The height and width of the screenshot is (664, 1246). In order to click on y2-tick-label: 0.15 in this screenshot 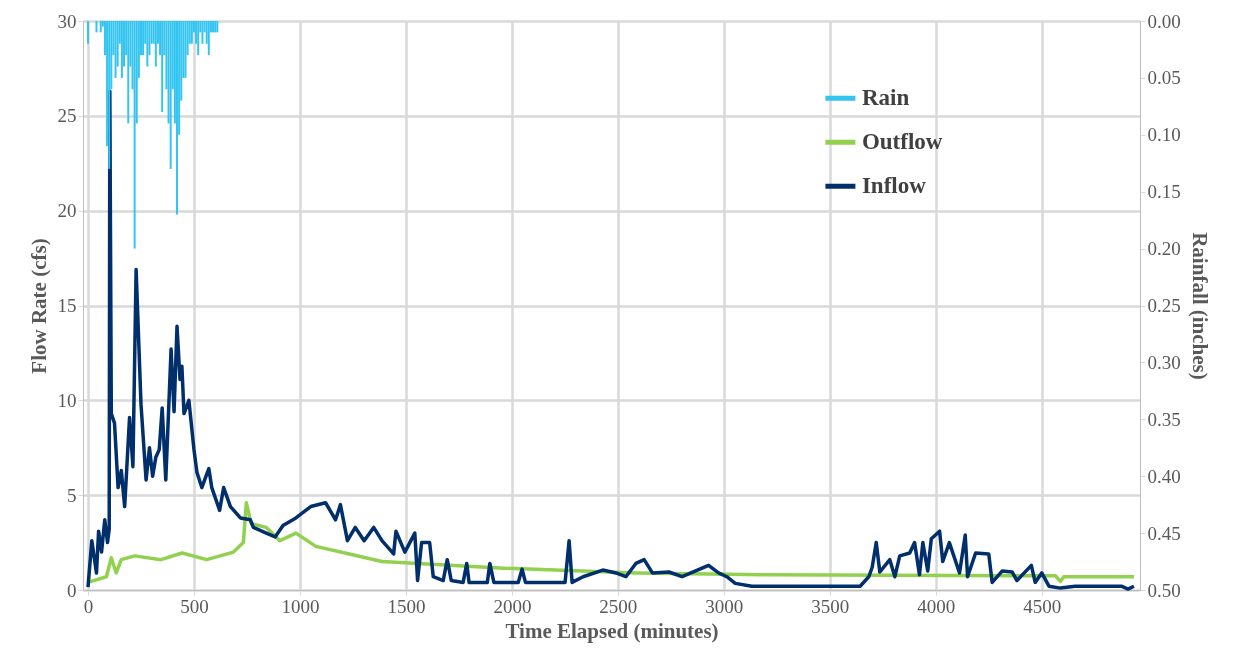, I will do `click(1164, 192)`.